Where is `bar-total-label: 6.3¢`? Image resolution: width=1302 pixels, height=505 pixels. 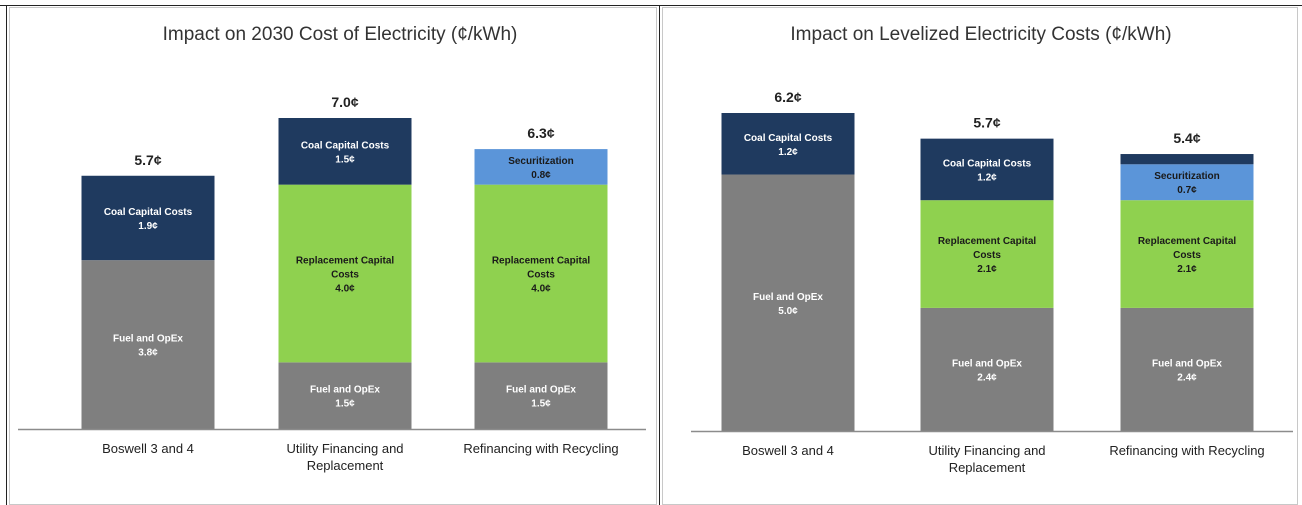 bar-total-label: 6.3¢ is located at coordinates (540, 133).